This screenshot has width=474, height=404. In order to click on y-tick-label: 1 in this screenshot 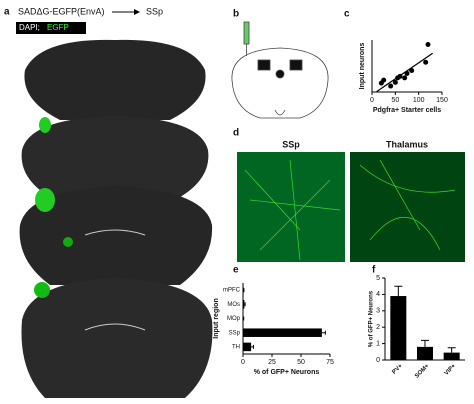, I will do `click(378, 343)`.